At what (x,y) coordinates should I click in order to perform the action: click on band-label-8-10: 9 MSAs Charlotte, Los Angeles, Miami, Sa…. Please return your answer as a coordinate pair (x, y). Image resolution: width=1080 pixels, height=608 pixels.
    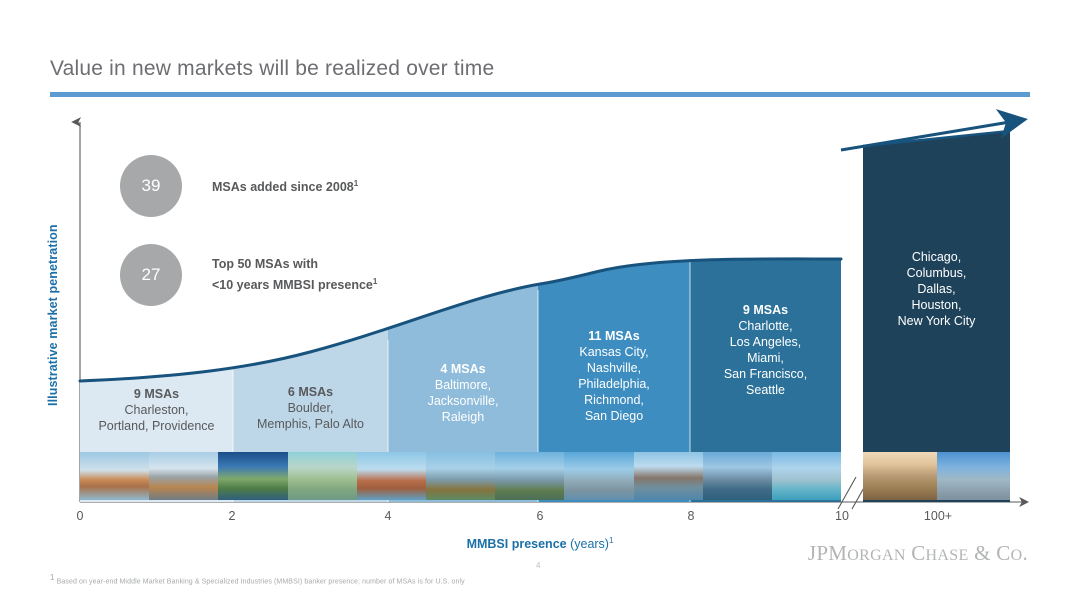
    Looking at the image, I should click on (765, 350).